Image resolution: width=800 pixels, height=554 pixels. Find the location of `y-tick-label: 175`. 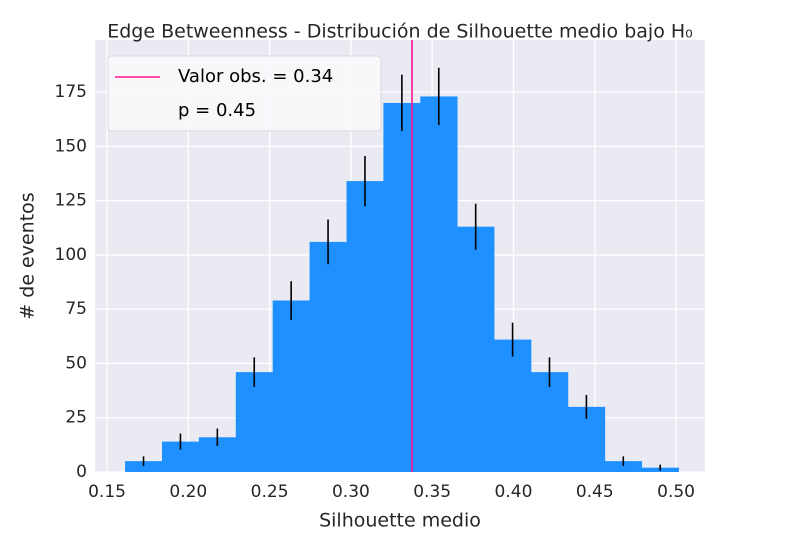

y-tick-label: 175 is located at coordinates (71, 92).